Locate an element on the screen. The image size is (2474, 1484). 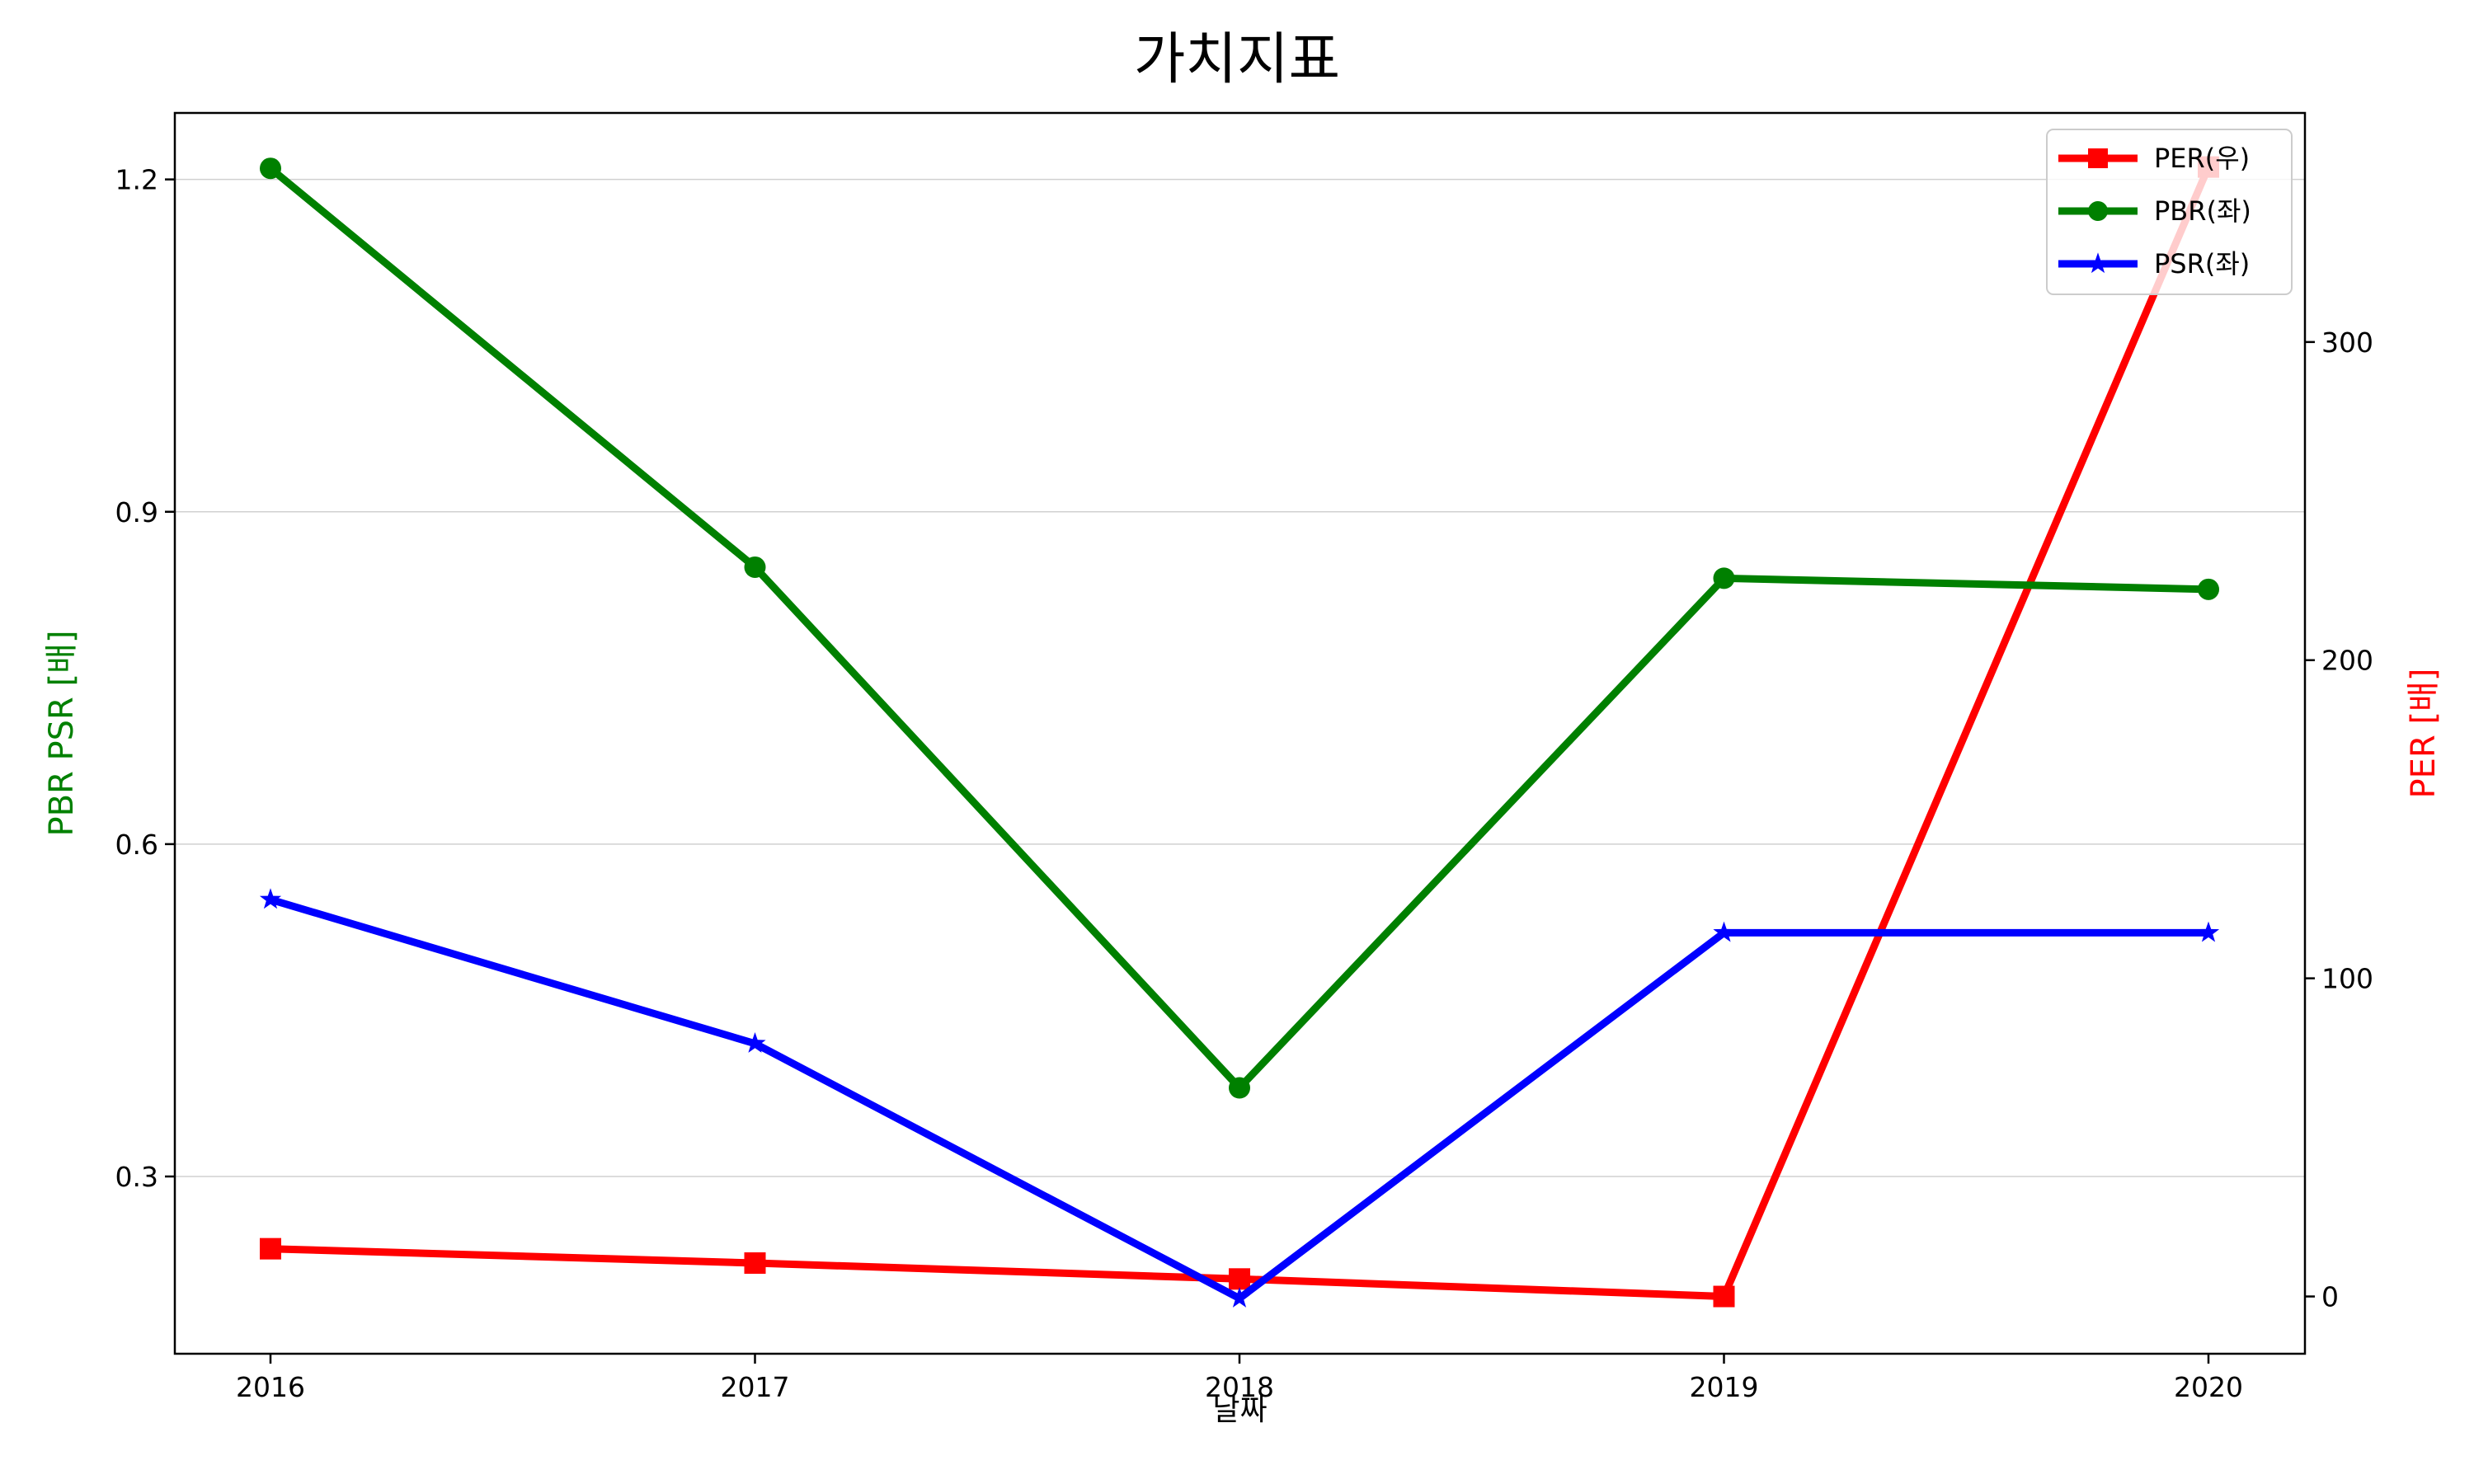
legend: PER(우) PBR(좌) PSR(좌) is located at coordinates (2169, 212).